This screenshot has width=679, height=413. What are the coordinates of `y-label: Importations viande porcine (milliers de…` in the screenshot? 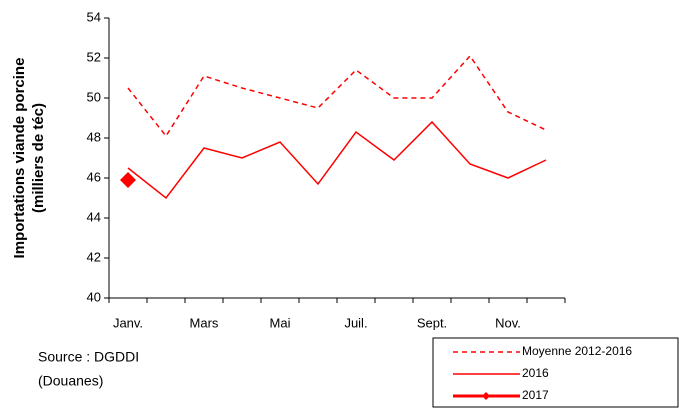 It's located at (29, 158).